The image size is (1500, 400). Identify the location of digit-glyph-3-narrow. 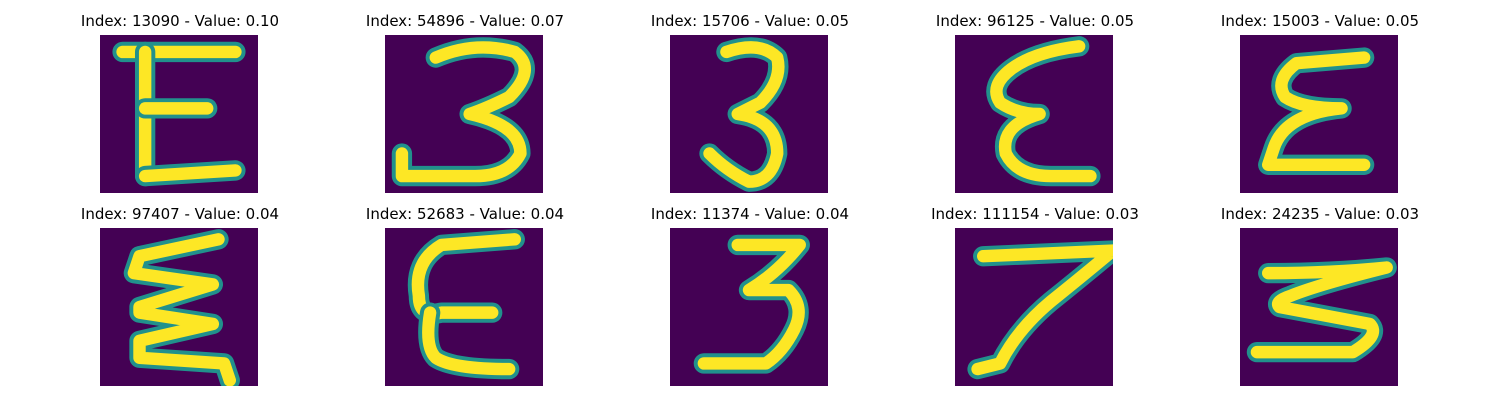
(749, 114).